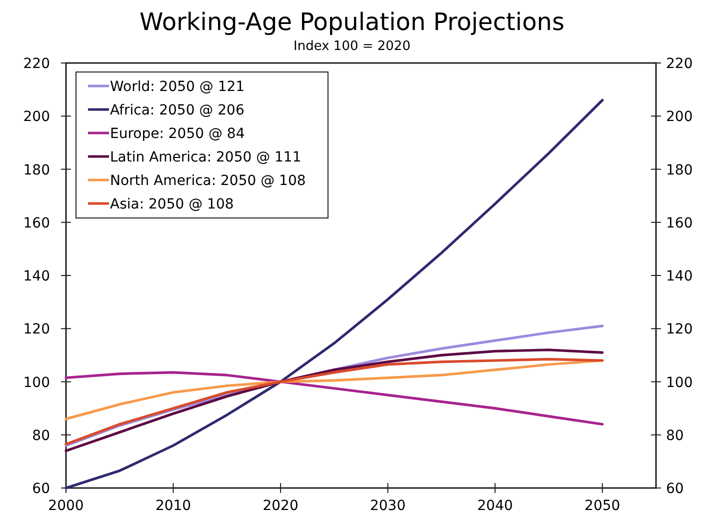 The height and width of the screenshot is (518, 714). Describe the element at coordinates (675, 489) in the screenshot. I see `y2-tick-label: 60` at that location.